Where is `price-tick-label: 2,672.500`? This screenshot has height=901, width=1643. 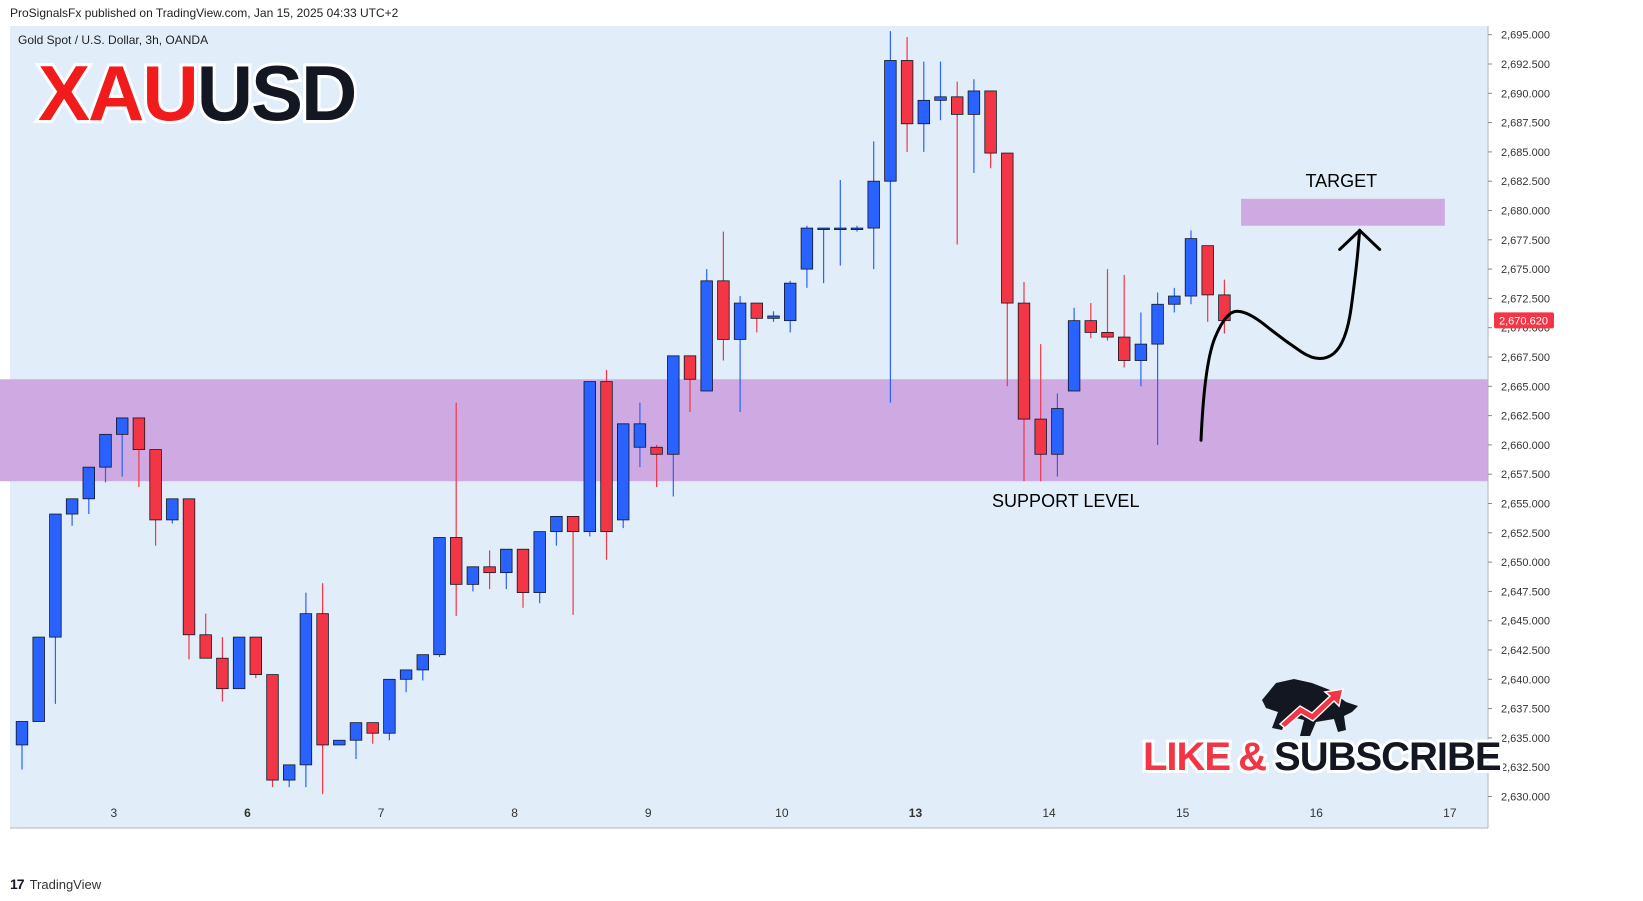 price-tick-label: 2,672.500 is located at coordinates (1525, 299).